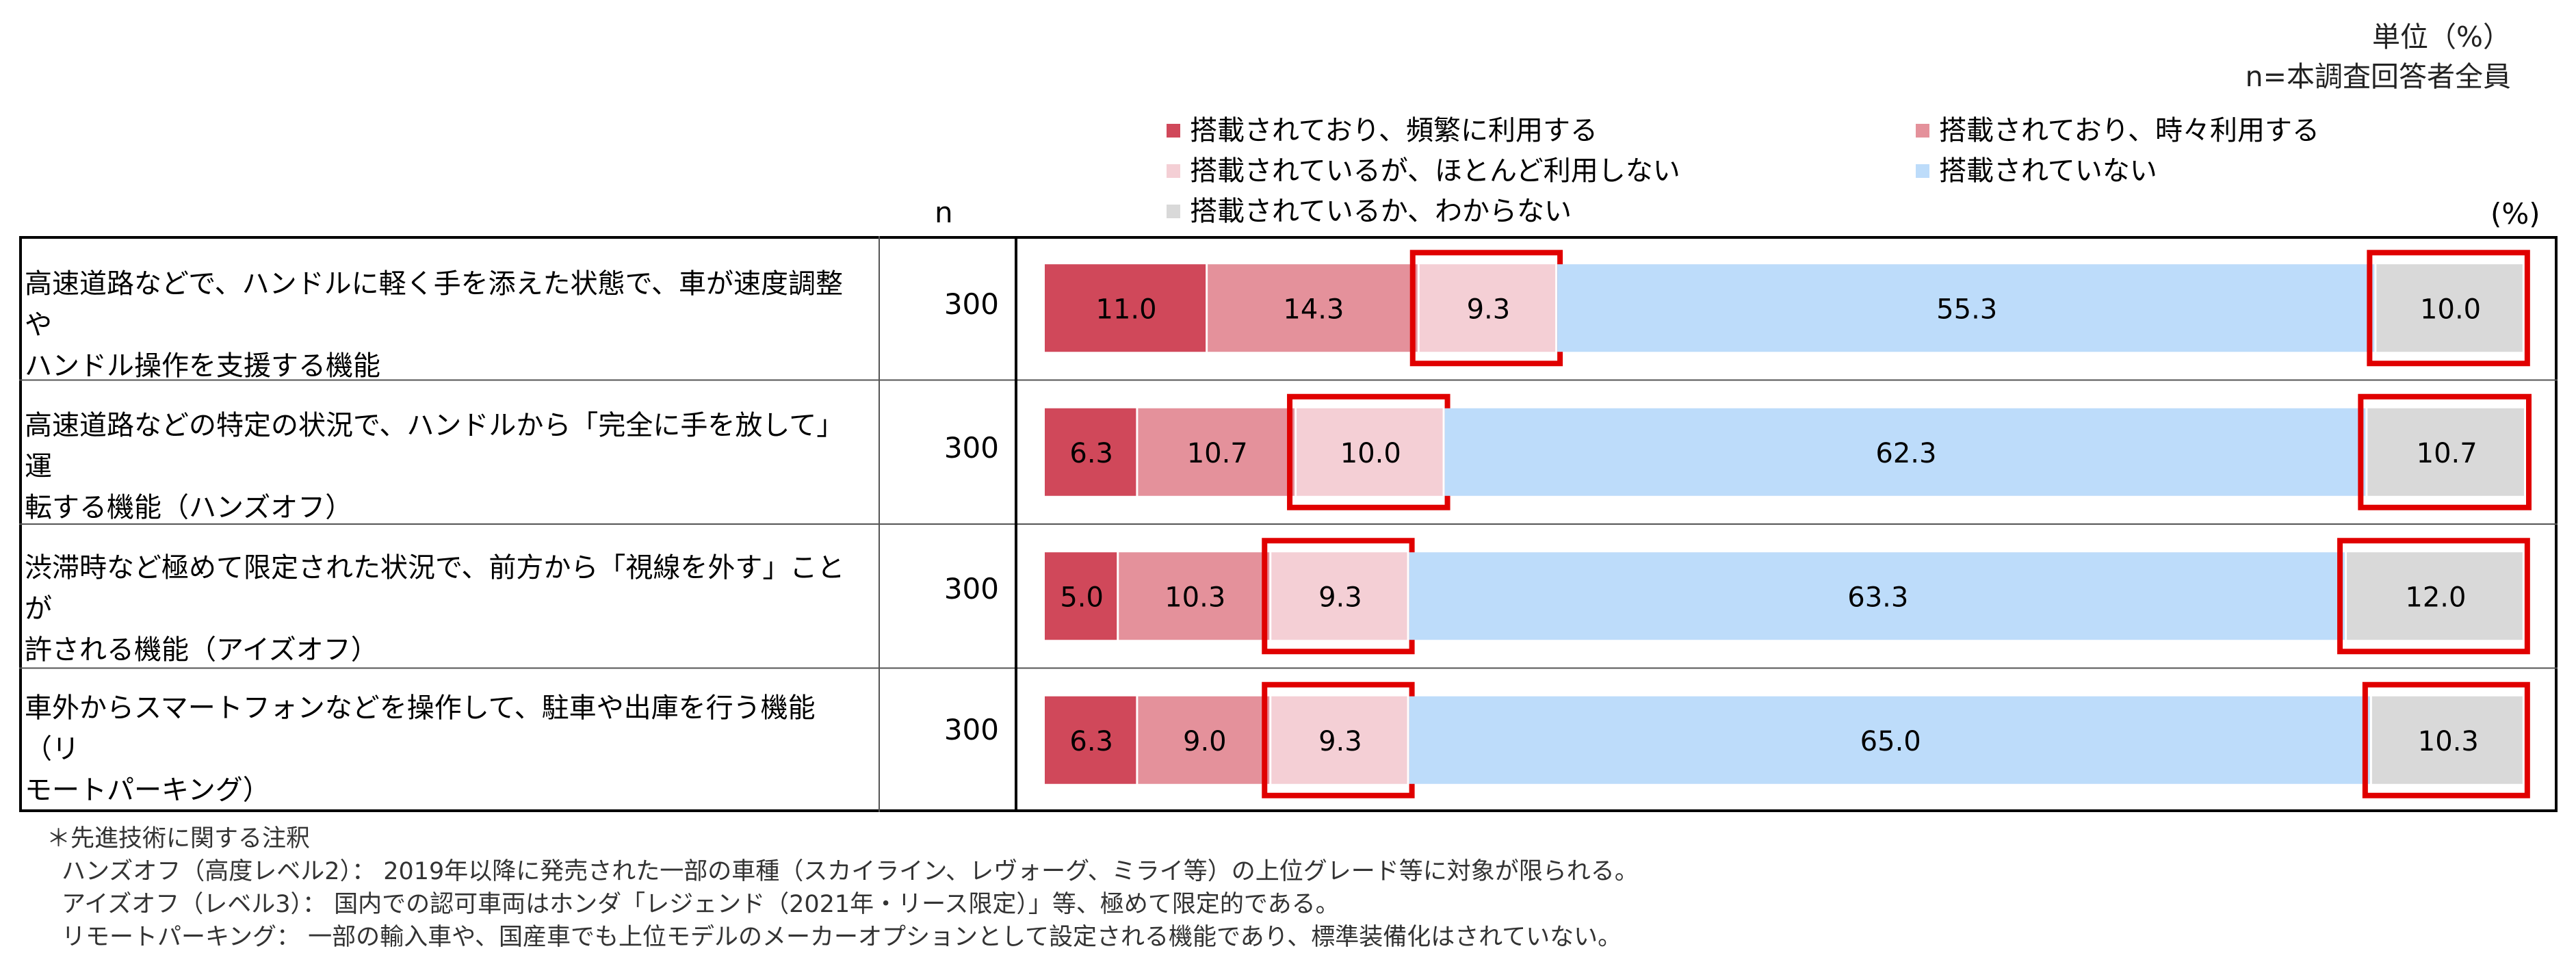 The width and height of the screenshot is (2576, 977). Describe the element at coordinates (1173, 131) in the screenshot. I see `legend-swatch-often` at that location.